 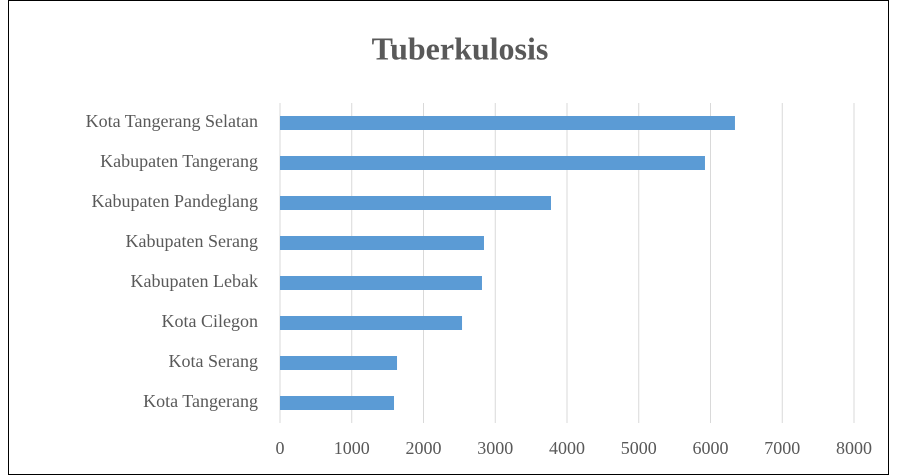 What do you see at coordinates (424, 448) in the screenshot?
I see `x-tick-label: 2000` at bounding box center [424, 448].